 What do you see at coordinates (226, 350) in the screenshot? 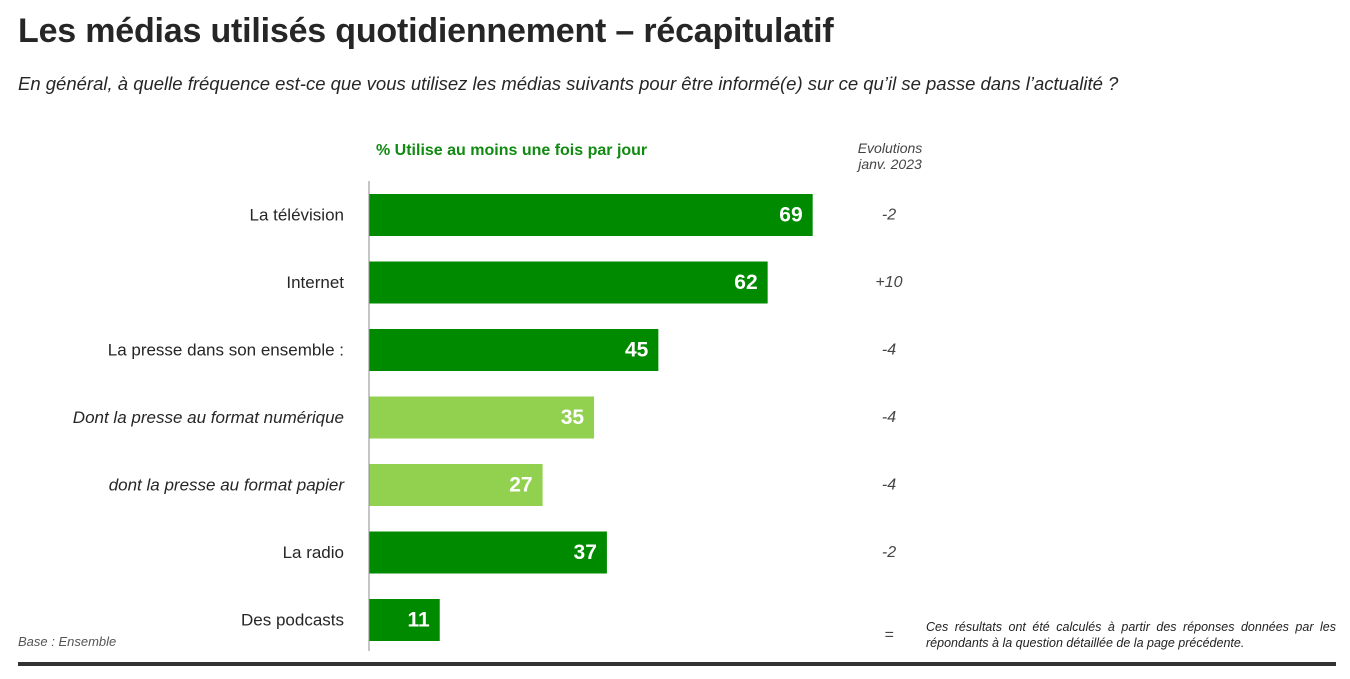
I see `category-label: La presse dans son ensemble :` at bounding box center [226, 350].